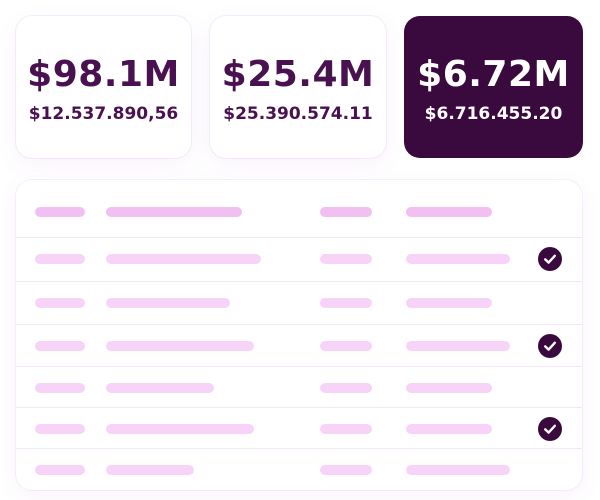 This screenshot has width=600, height=500. What do you see at coordinates (298, 74) in the screenshot?
I see `stat-value-short: $25.4M` at bounding box center [298, 74].